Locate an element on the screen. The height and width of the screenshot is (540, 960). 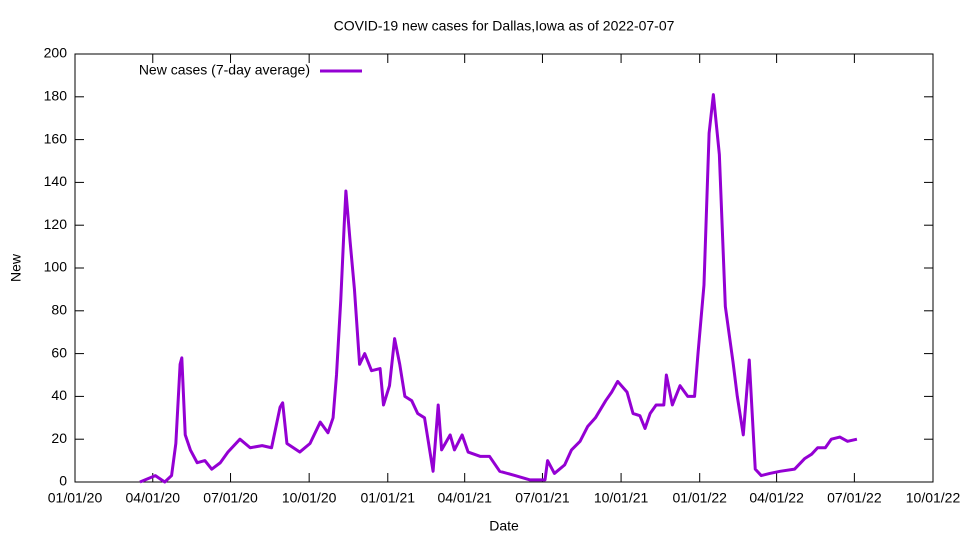
y-tick-label: 180 is located at coordinates (56, 96).